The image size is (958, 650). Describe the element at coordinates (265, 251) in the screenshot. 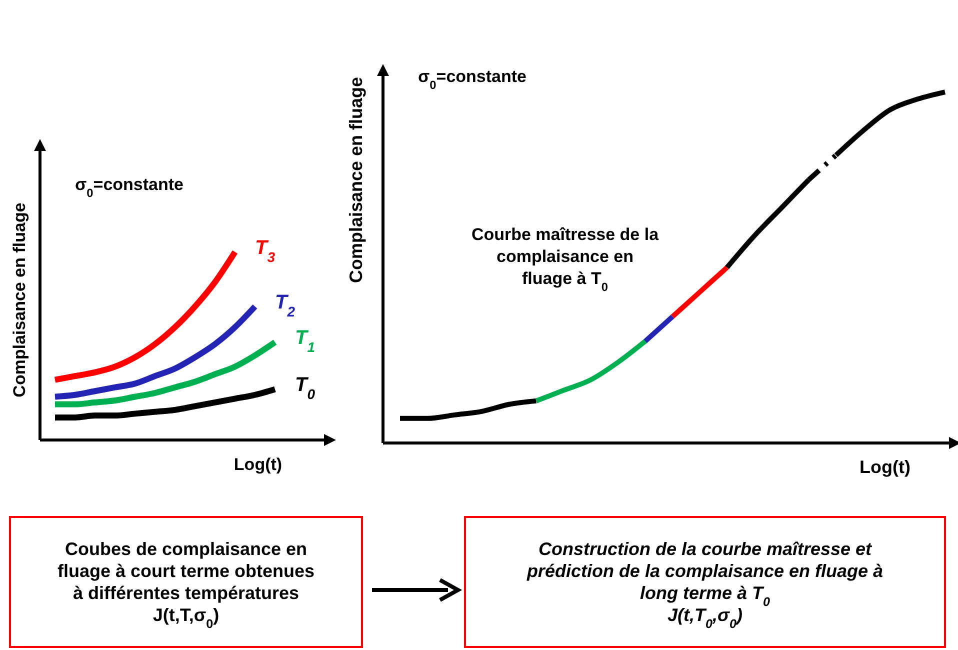

I see `series-label: T$_{3}$` at that location.